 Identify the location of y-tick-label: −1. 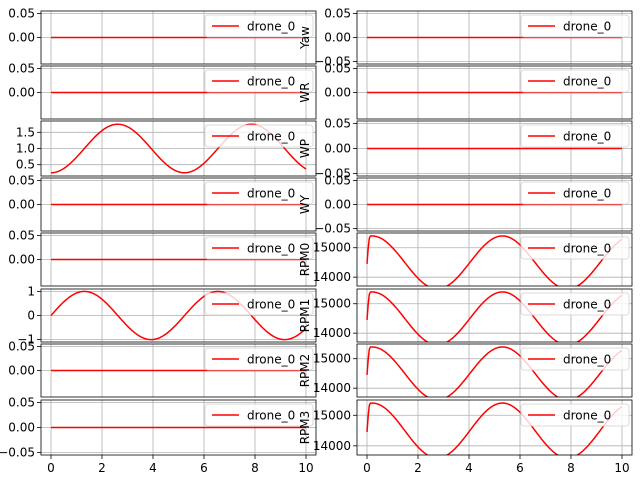
(26, 340).